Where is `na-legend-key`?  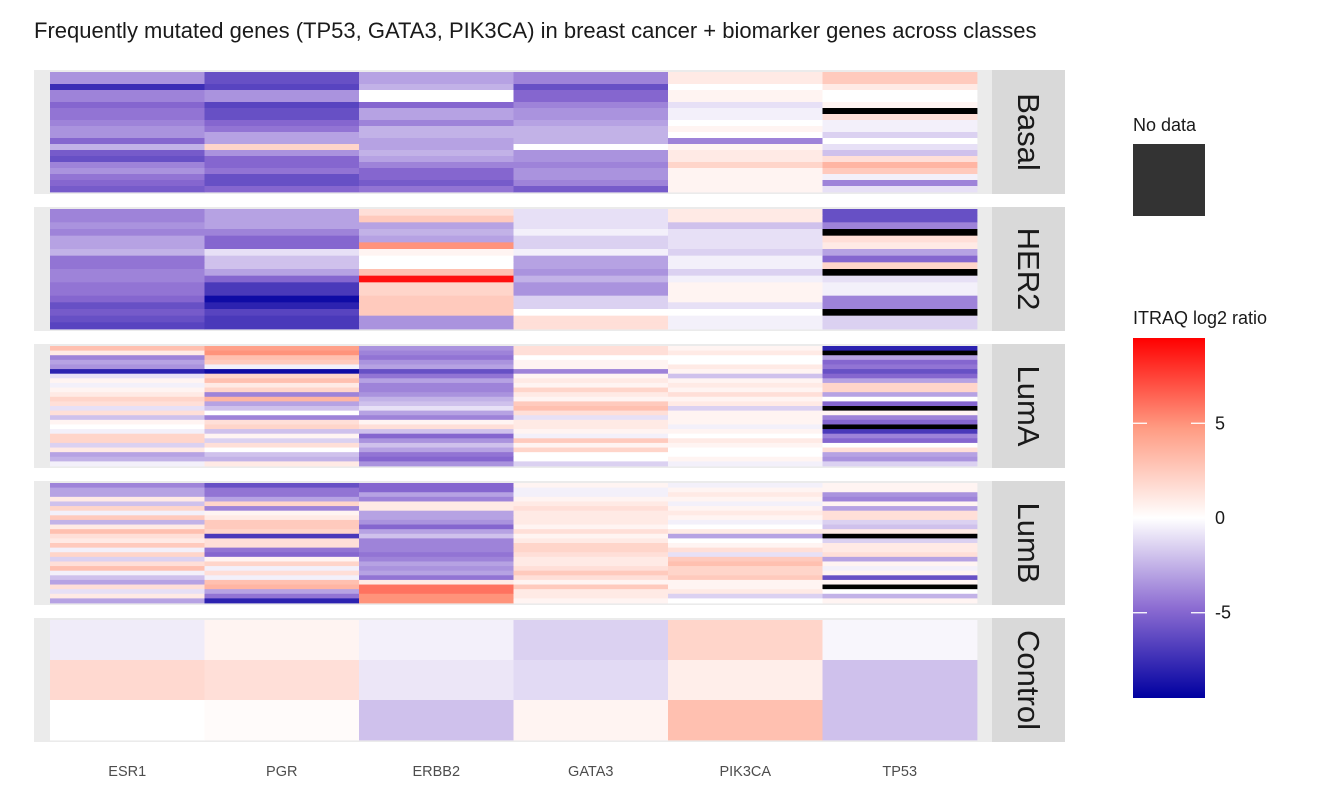 na-legend-key is located at coordinates (1169, 180).